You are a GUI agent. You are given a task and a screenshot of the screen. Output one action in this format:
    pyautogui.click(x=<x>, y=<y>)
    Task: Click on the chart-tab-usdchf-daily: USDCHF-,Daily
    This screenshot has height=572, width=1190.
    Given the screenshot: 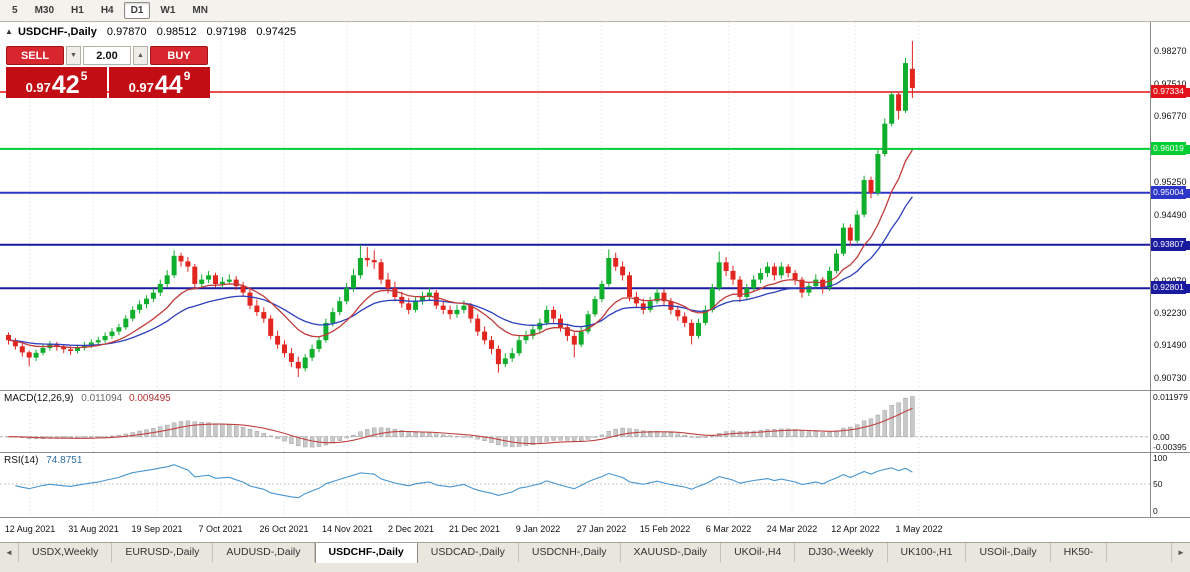 What is the action you would take?
    pyautogui.click(x=366, y=553)
    